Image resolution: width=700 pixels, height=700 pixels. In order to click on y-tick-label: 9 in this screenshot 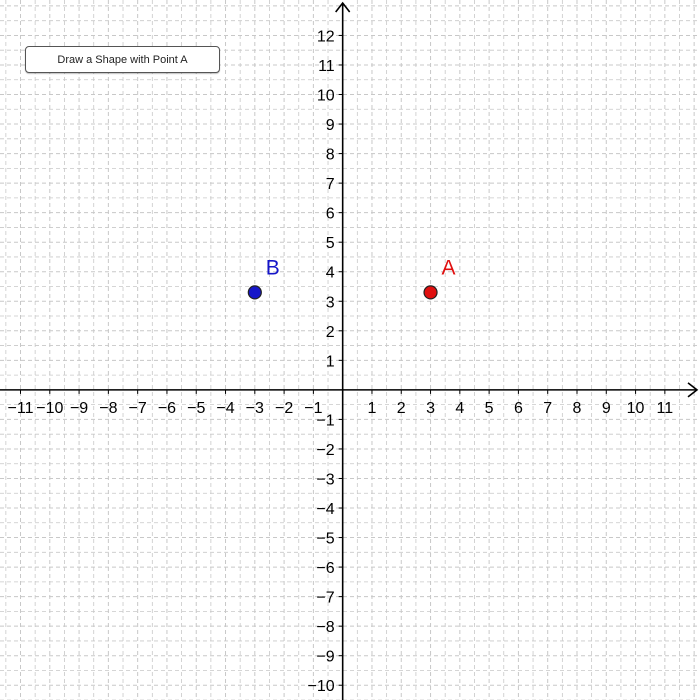, I will do `click(330, 125)`.